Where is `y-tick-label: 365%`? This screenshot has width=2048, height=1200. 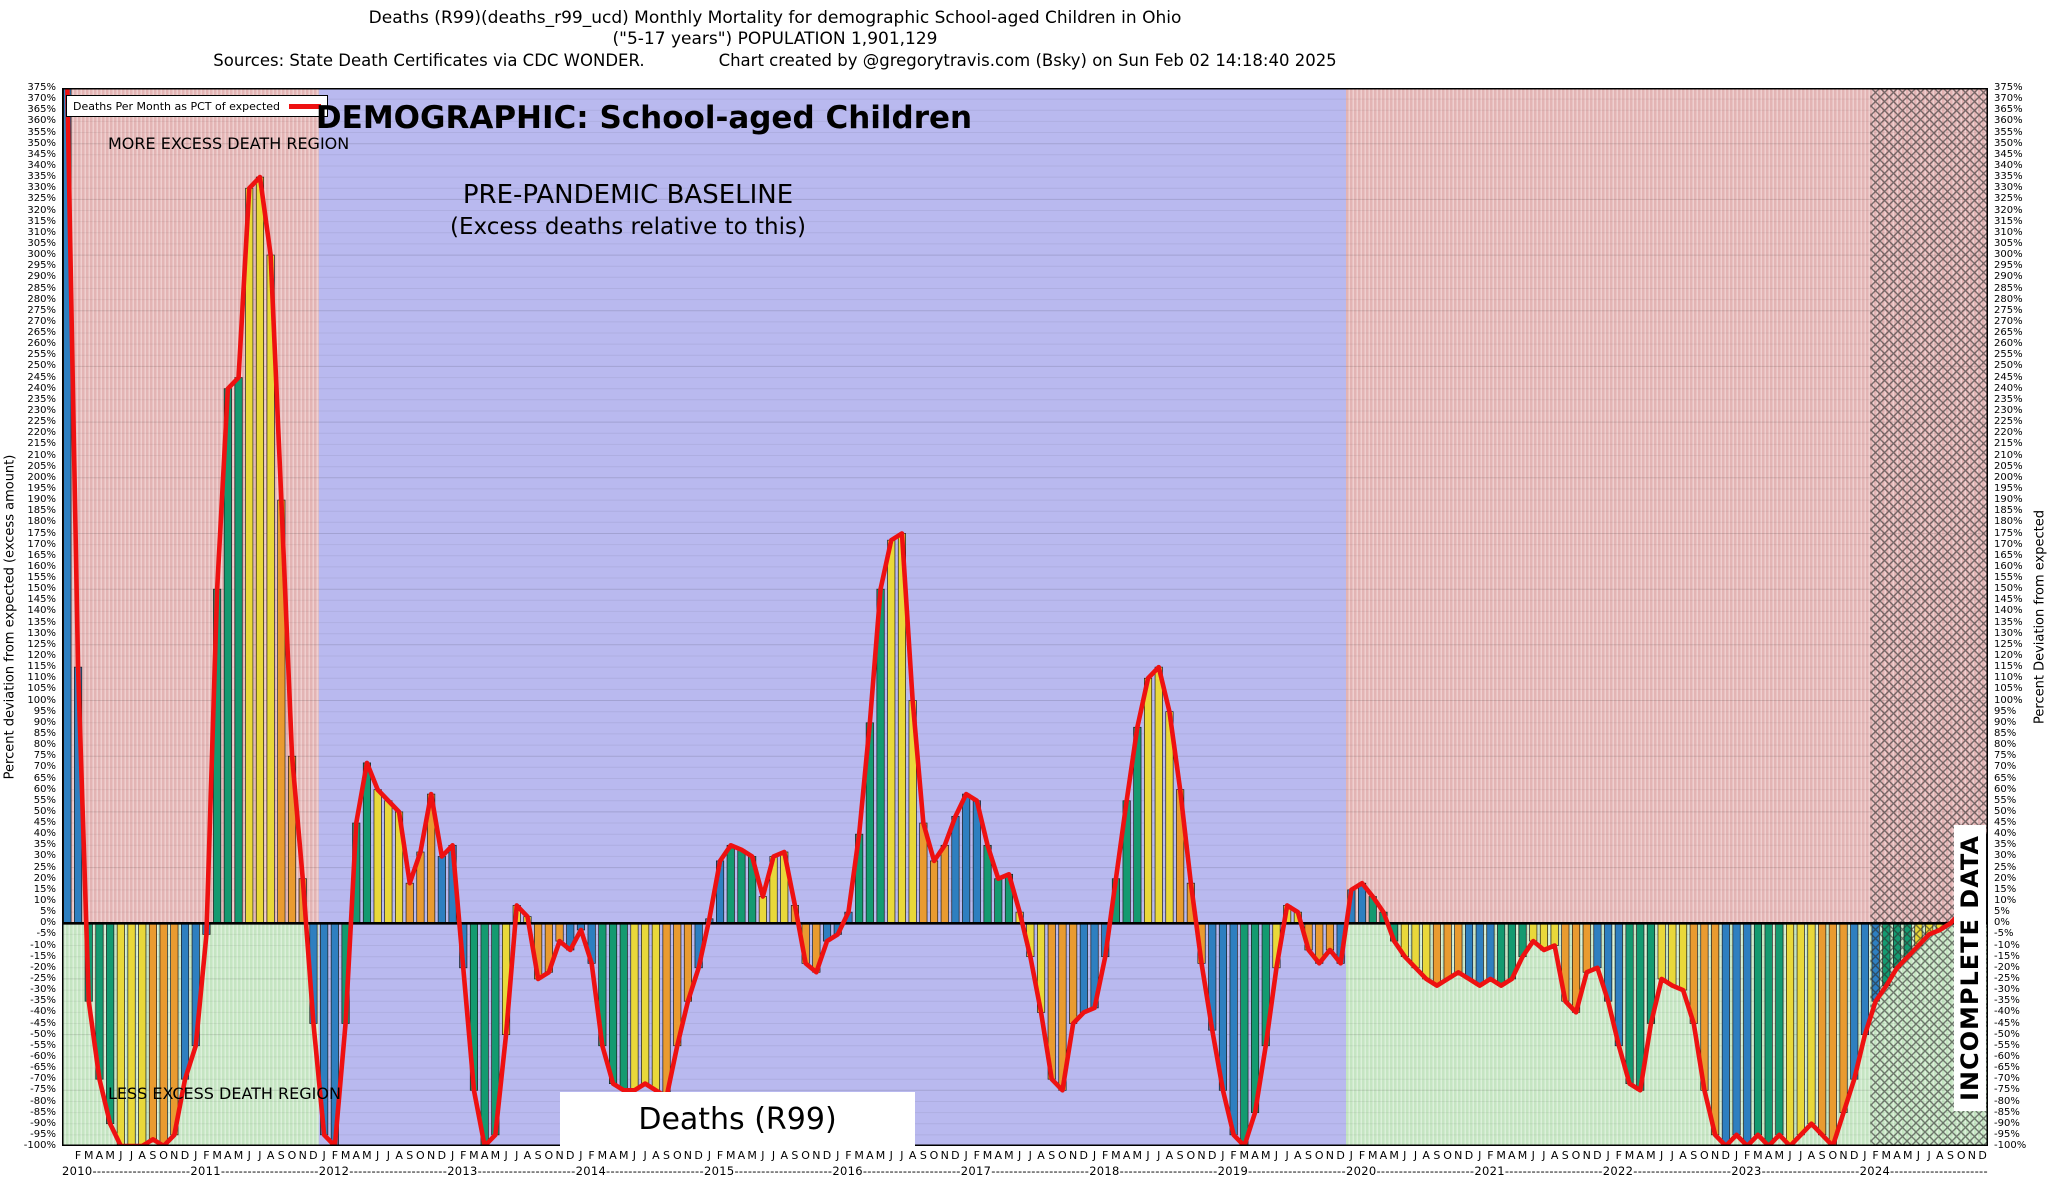
y-tick-label: 365% is located at coordinates (2008, 110).